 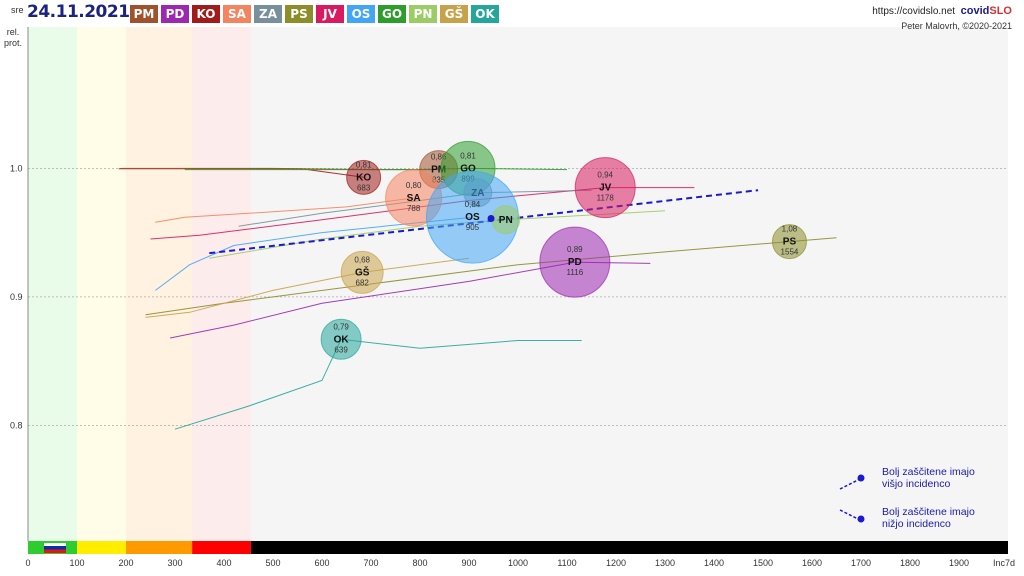 I want to click on bubble-code: GŠ, so click(x=362, y=271).